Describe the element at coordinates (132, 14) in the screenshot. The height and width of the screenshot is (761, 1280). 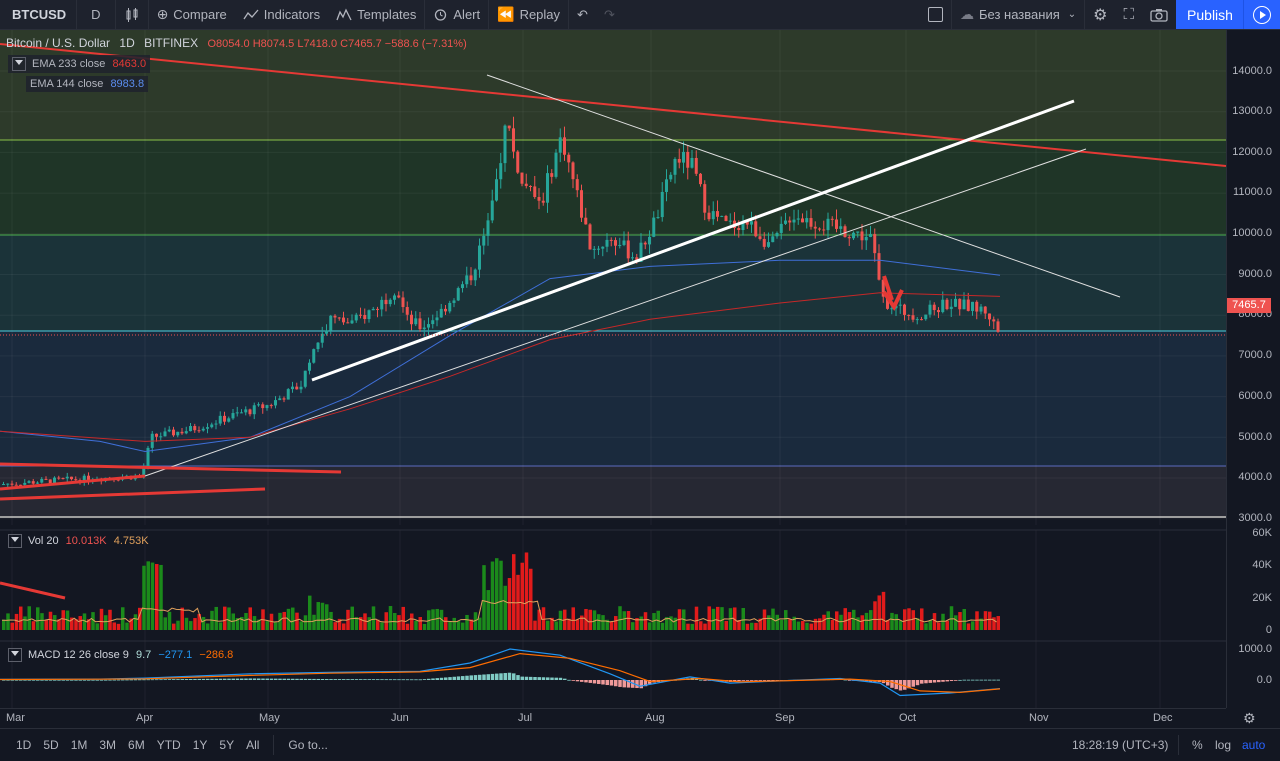
I see `chart-type-button` at that location.